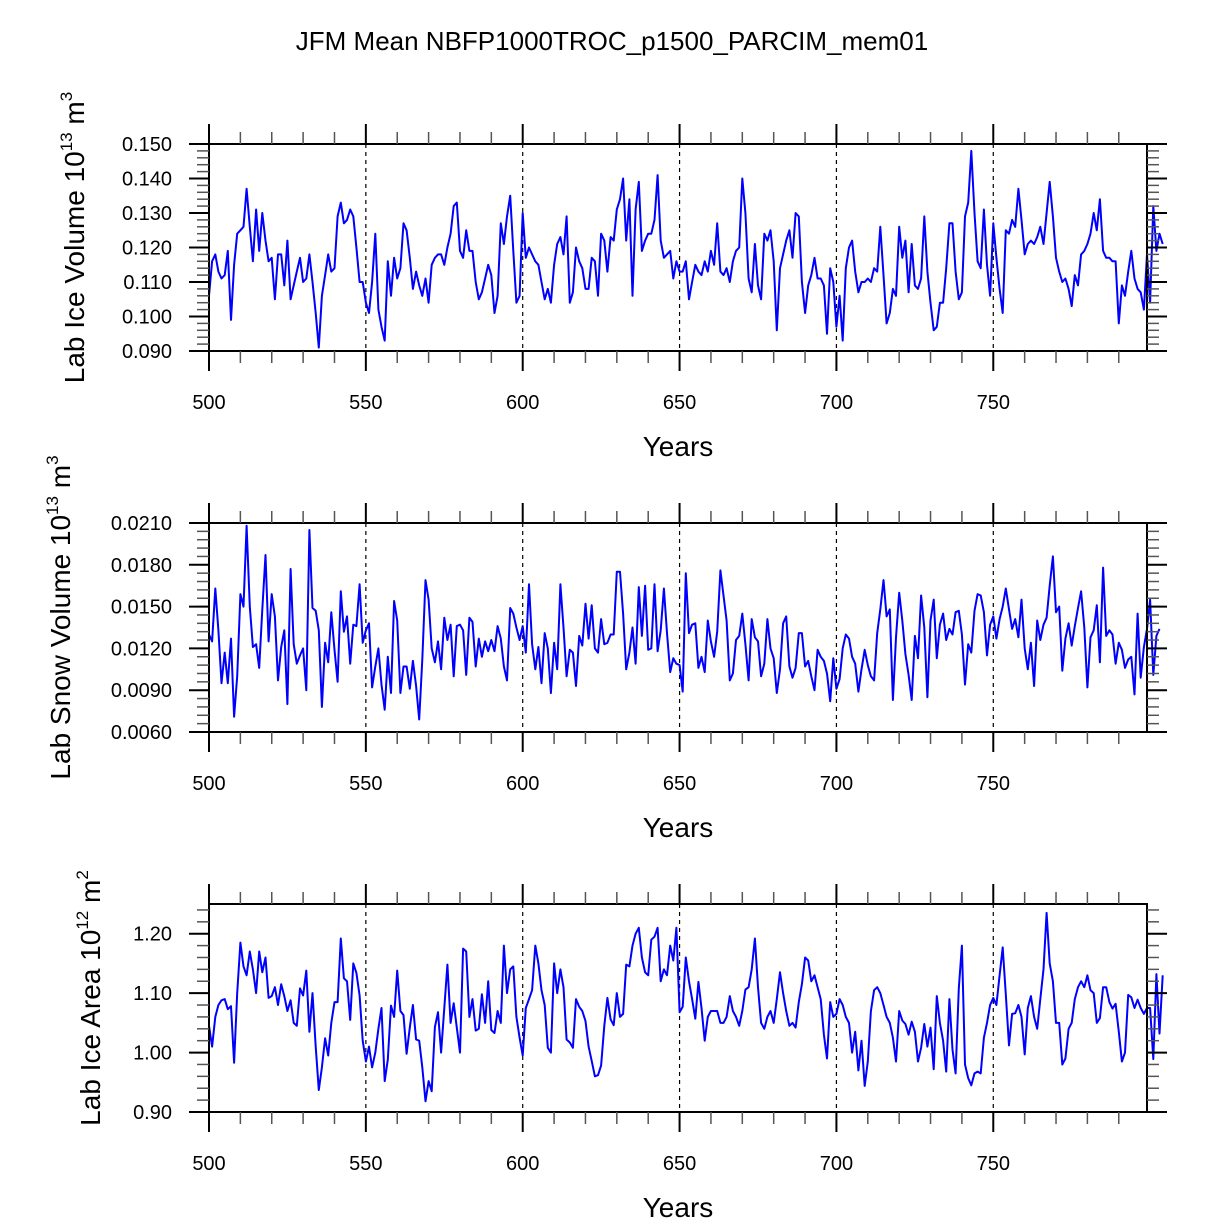 Image resolution: width=1222 pixels, height=1224 pixels. Describe the element at coordinates (74, 267) in the screenshot. I see `y-axis-title-text: Lab Ice Volume 10` at that location.